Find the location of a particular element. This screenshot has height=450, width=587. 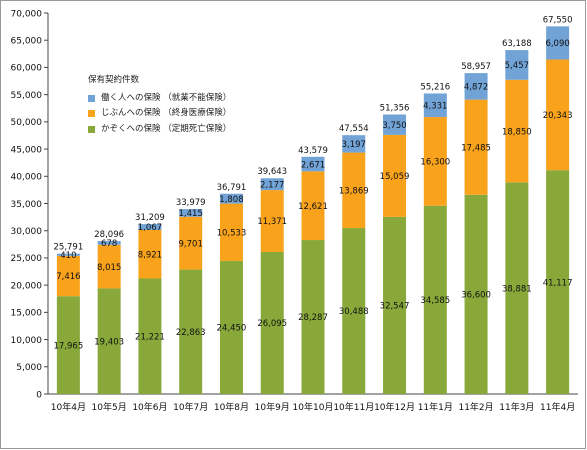

y-tick-label: 45,000 is located at coordinates (27, 150).